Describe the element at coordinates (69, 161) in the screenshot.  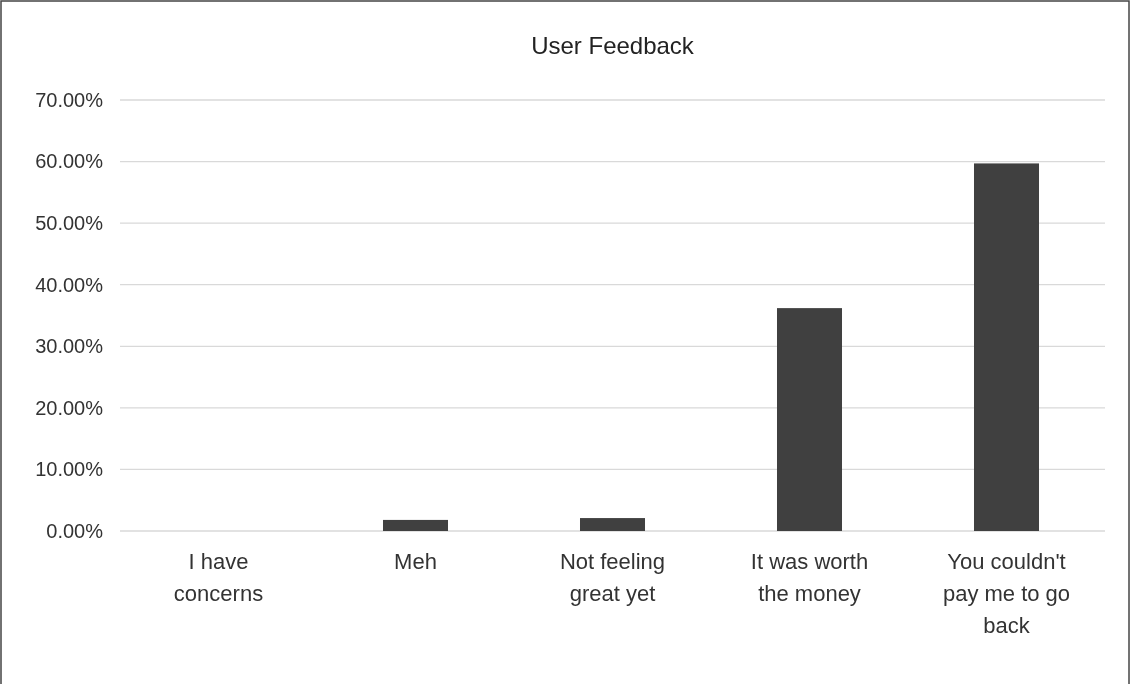
I see `y-tick-label: 60.00%` at that location.